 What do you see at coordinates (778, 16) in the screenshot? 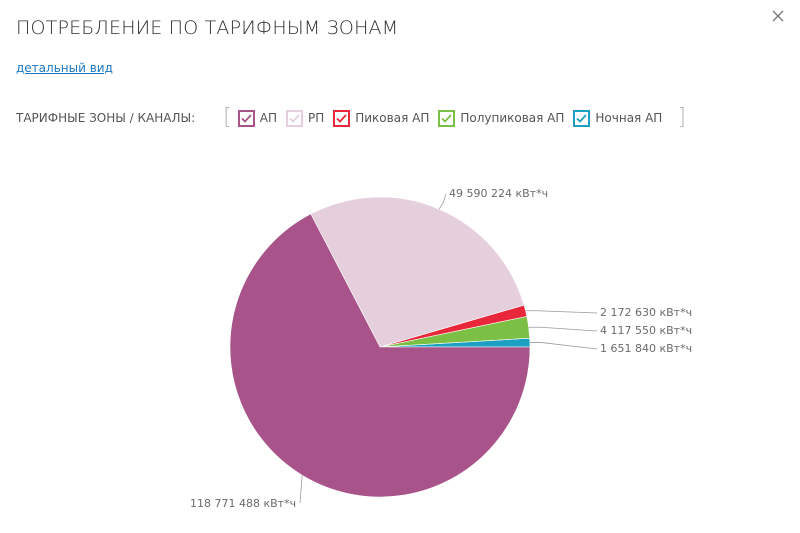
I see `close-icon` at bounding box center [778, 16].